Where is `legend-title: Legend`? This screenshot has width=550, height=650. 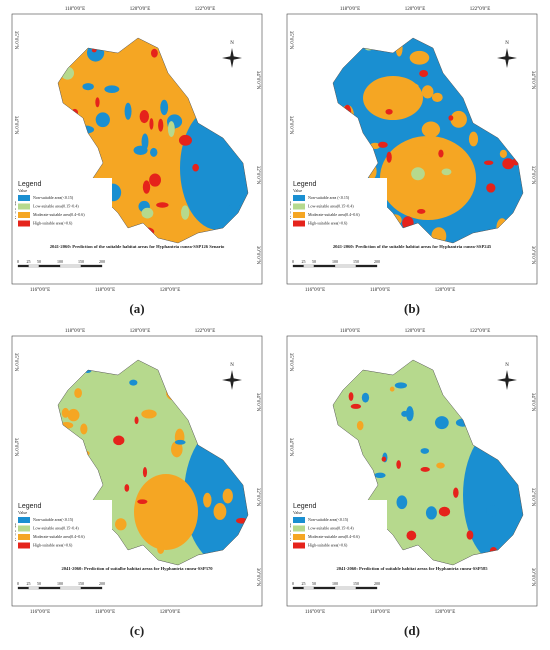
legend-title: Legend is located at coordinates (29, 184).